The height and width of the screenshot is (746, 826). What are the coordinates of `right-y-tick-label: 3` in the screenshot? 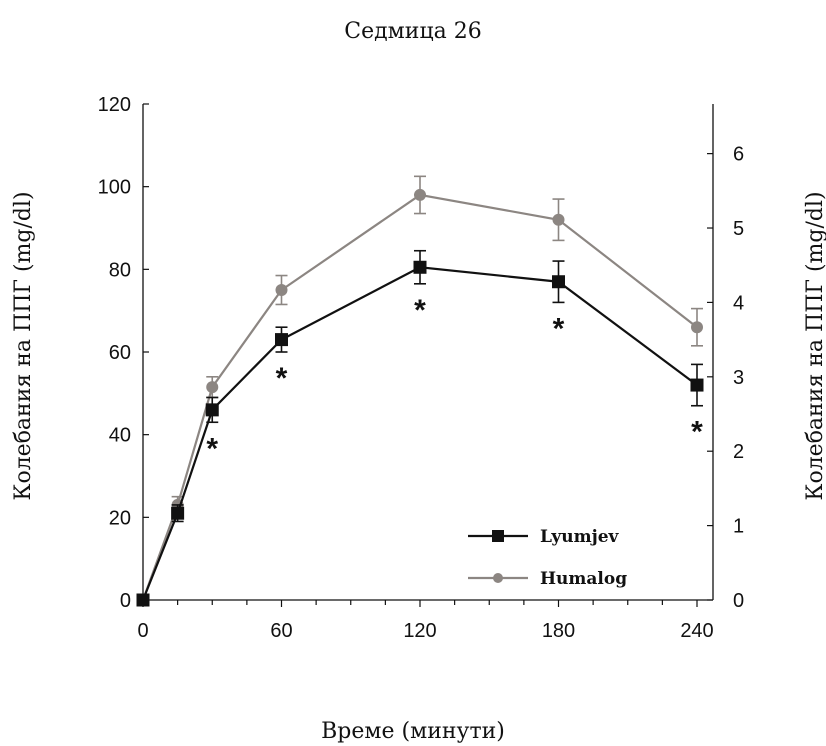 It's located at (738, 378).